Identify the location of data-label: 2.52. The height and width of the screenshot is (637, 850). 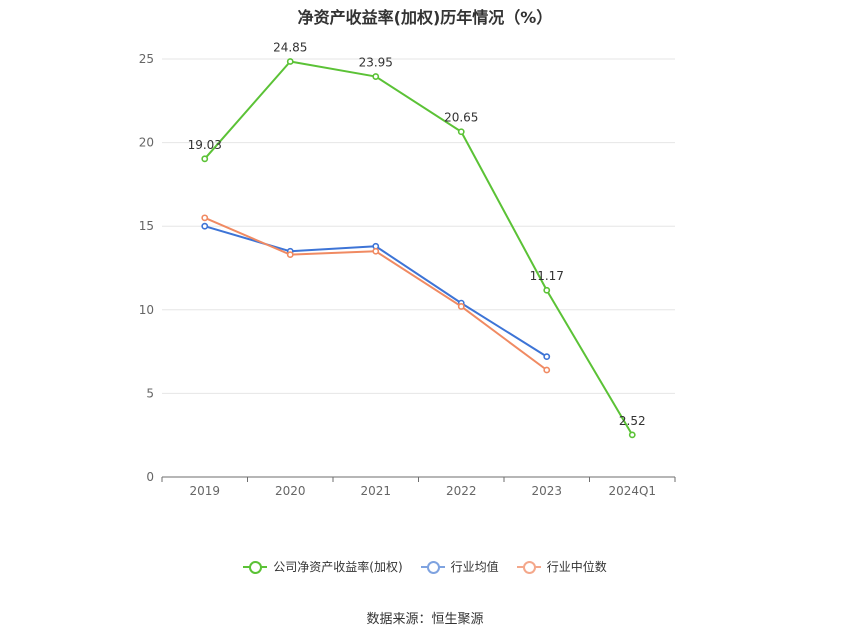
(632, 421).